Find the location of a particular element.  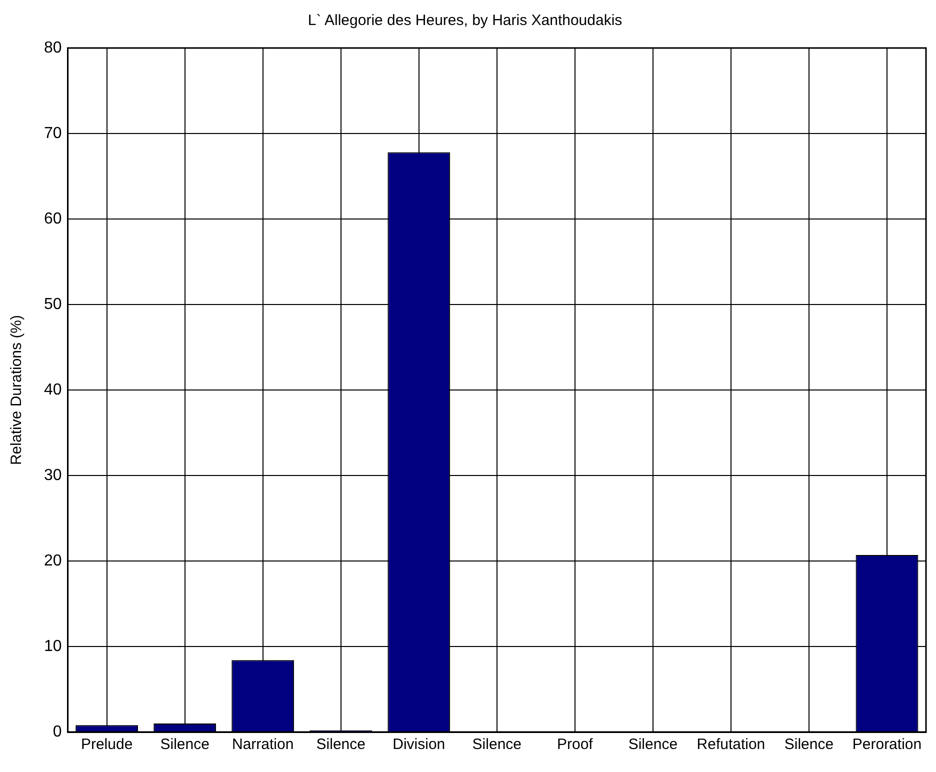

y-tick-label: 80 is located at coordinates (53, 47).